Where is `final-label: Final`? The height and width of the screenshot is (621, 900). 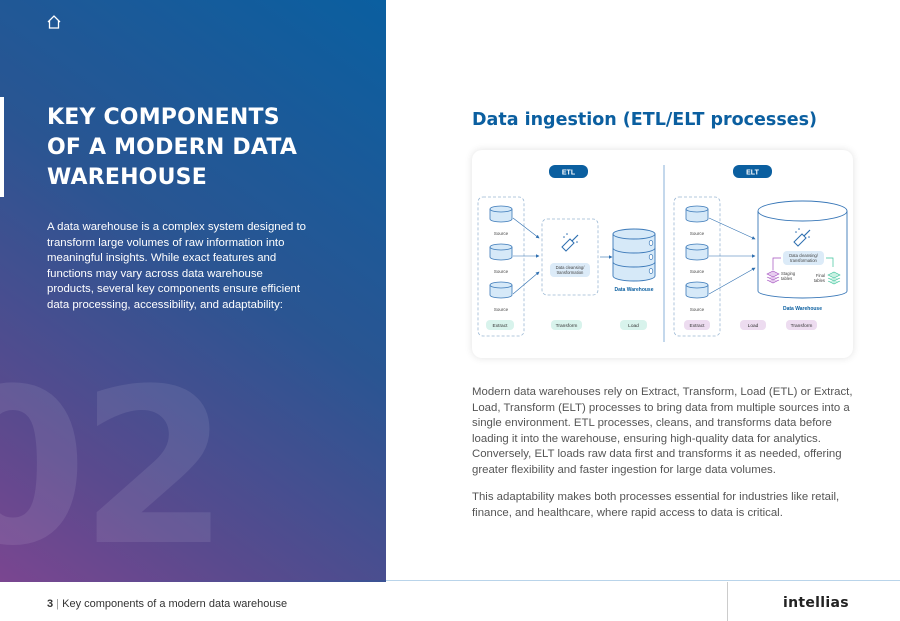 final-label: Final is located at coordinates (820, 275).